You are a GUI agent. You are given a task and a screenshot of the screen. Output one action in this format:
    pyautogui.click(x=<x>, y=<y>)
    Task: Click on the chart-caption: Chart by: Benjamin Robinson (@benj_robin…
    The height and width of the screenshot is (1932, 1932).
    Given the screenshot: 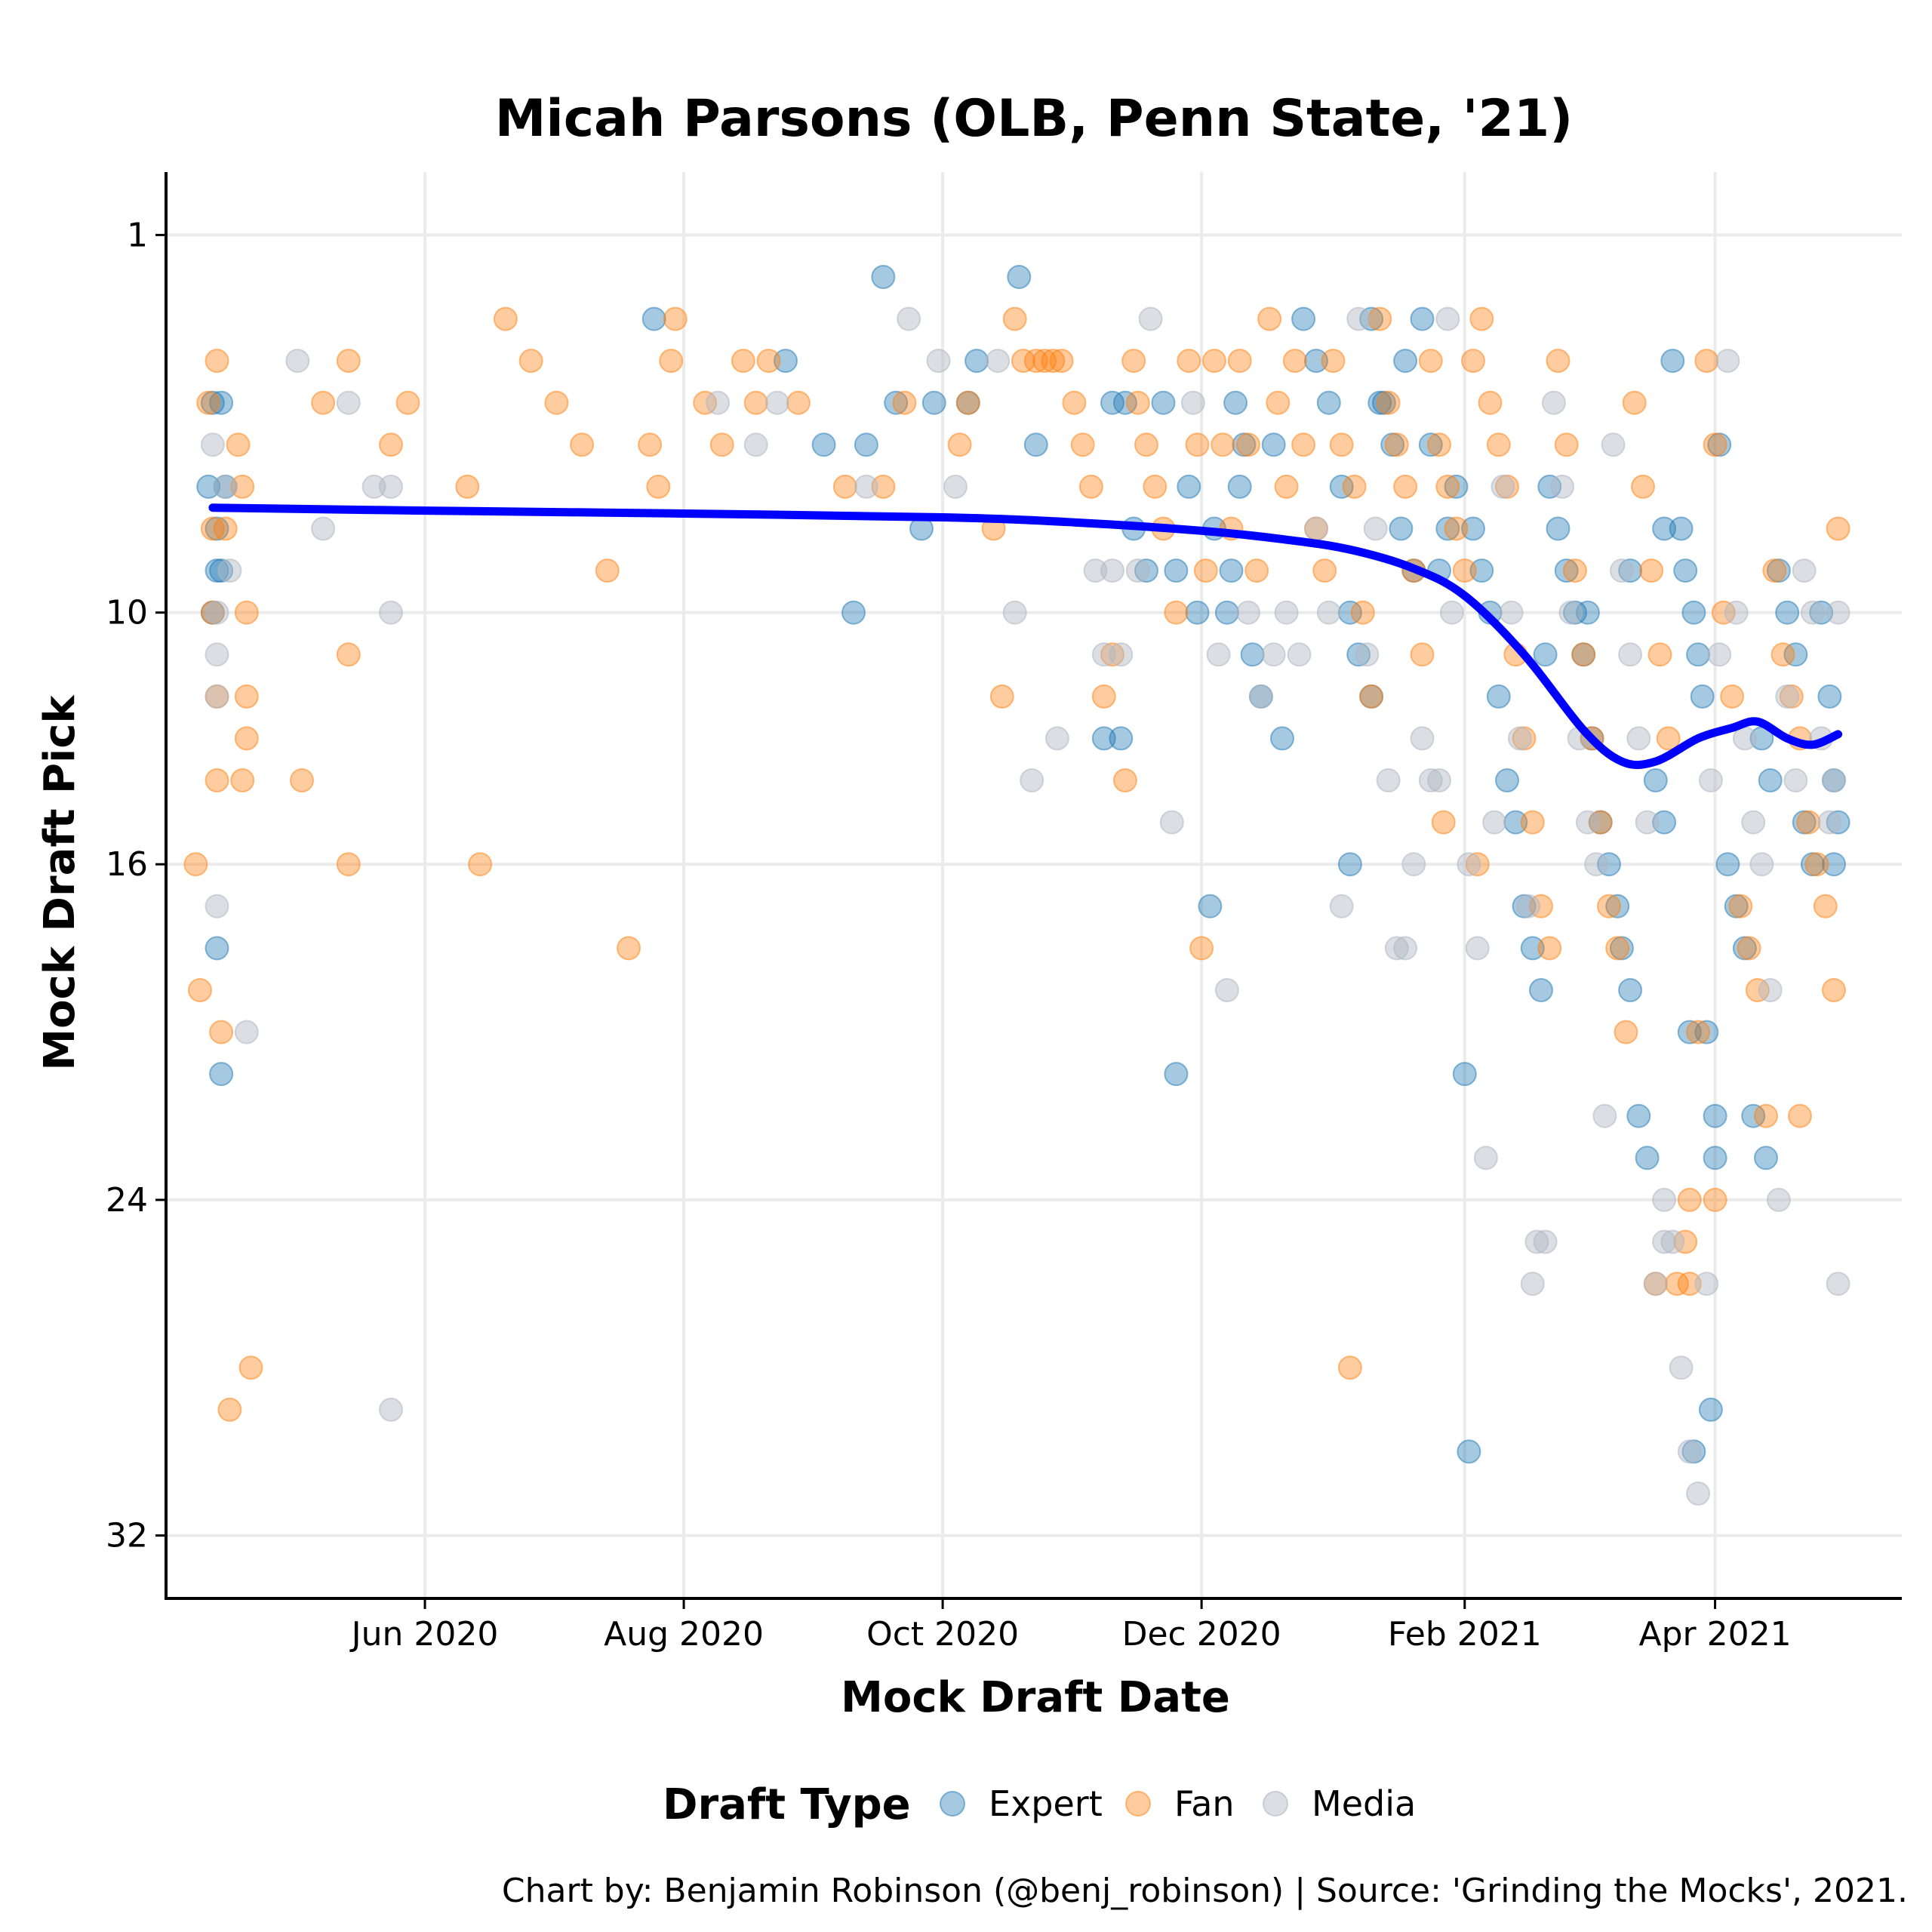 What is the action you would take?
    pyautogui.click(x=1205, y=1891)
    